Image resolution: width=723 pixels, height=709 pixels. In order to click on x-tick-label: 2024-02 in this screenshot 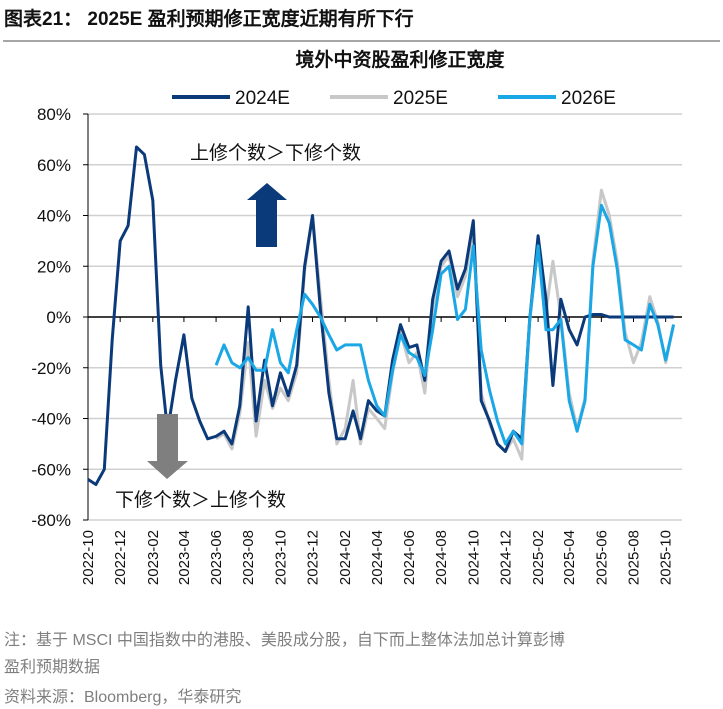, I will do `click(345, 557)`.